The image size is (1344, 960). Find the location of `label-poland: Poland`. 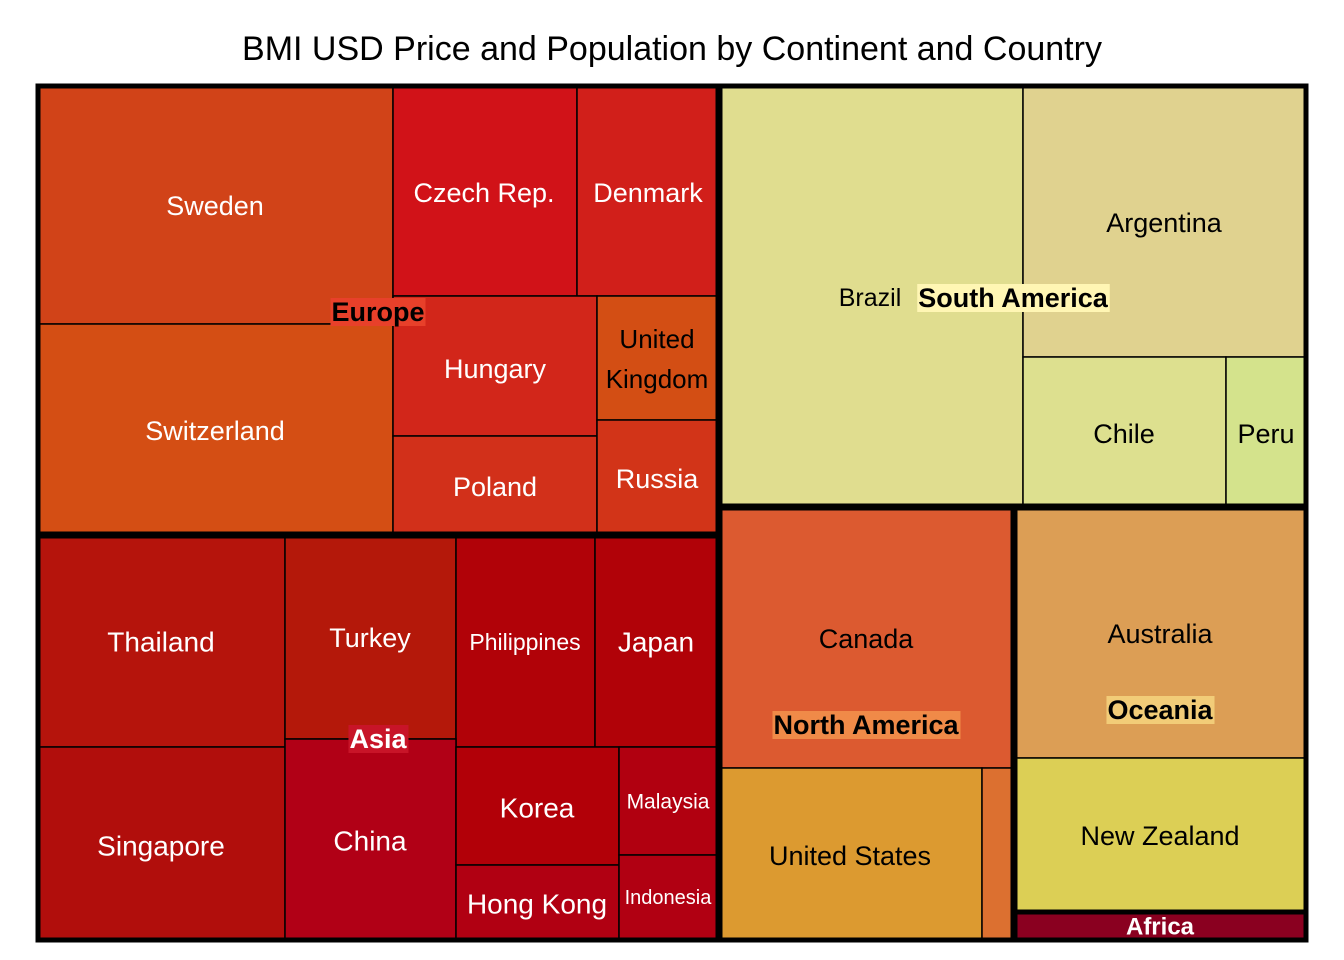

label-poland: Poland is located at coordinates (495, 487).